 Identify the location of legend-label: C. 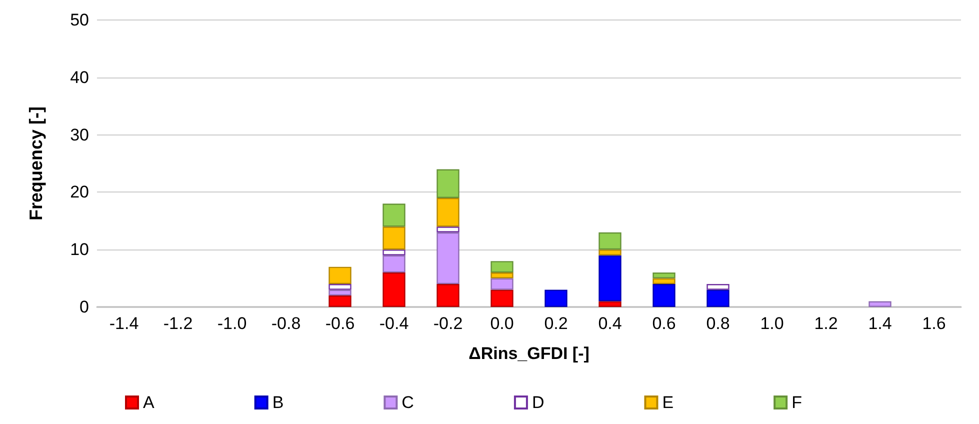
(408, 402).